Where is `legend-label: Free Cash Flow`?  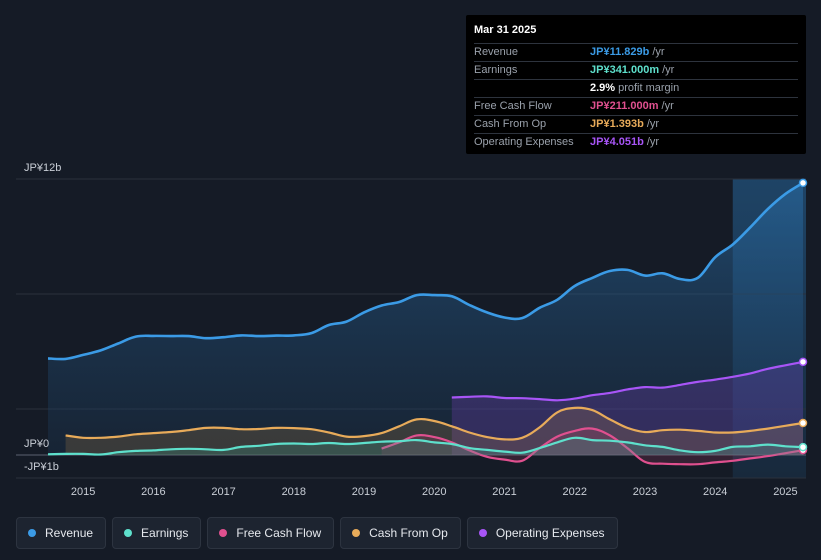 legend-label: Free Cash Flow is located at coordinates (279, 533).